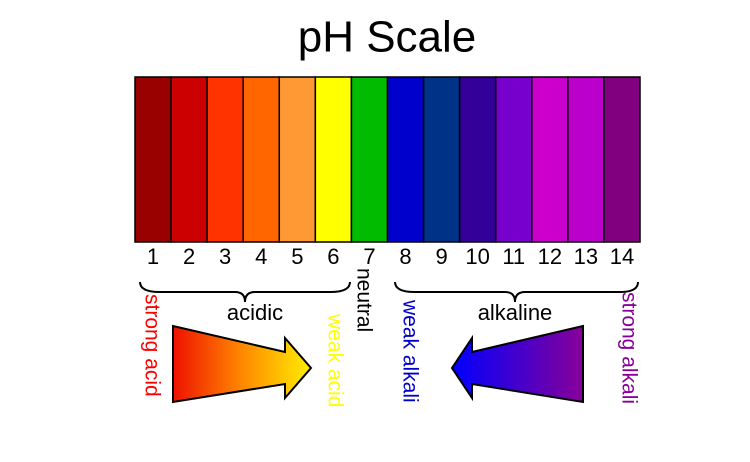  Describe the element at coordinates (517, 364) in the screenshot. I see `alkali-arrow` at that location.